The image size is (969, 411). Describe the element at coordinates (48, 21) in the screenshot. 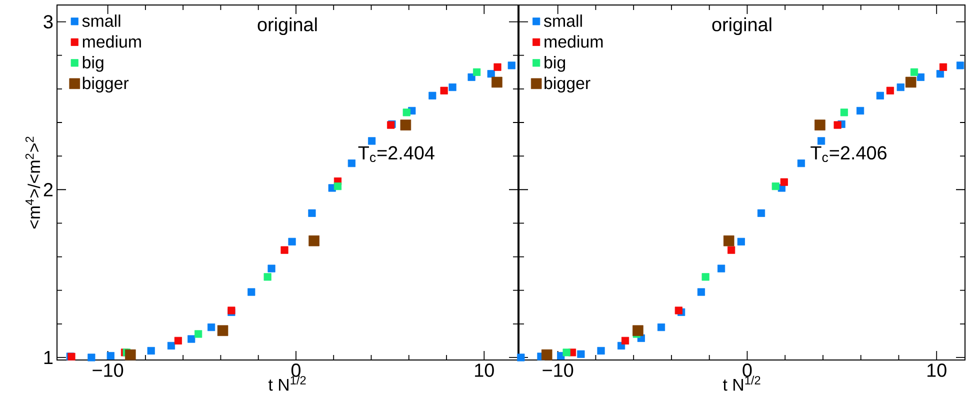

I see `y-tick-label: 3` at that location.